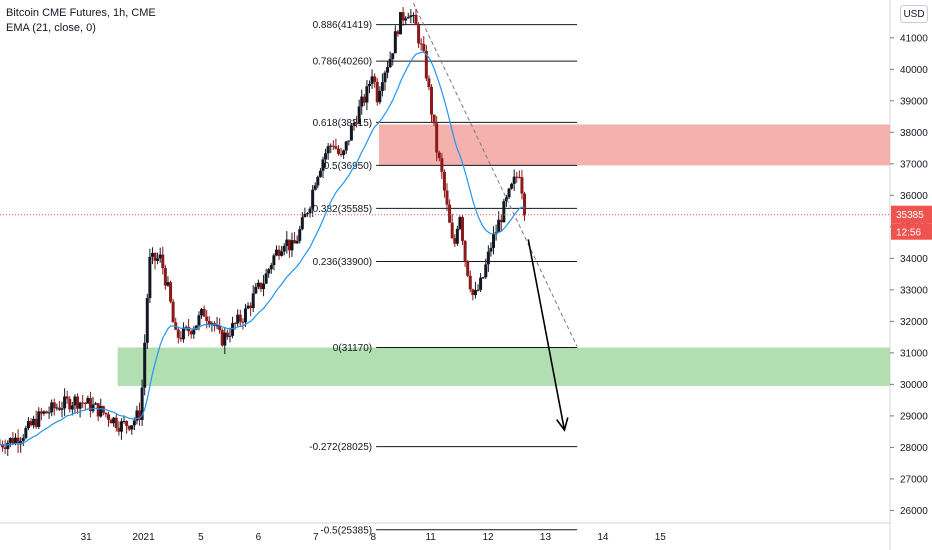  I want to click on x-tick-label: 11, so click(430, 537).